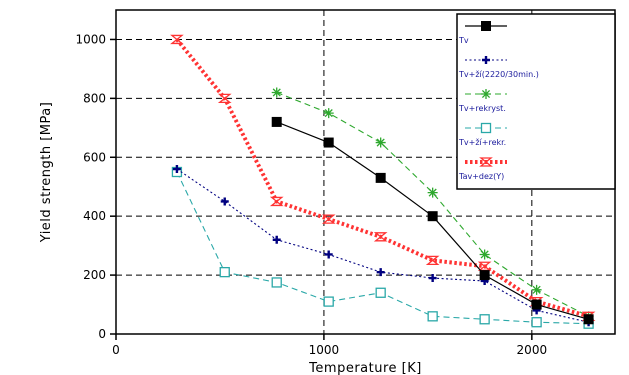  What do you see at coordinates (46, 173) in the screenshot?
I see `y-axis-label: Yield strength [MPa]` at bounding box center [46, 173].